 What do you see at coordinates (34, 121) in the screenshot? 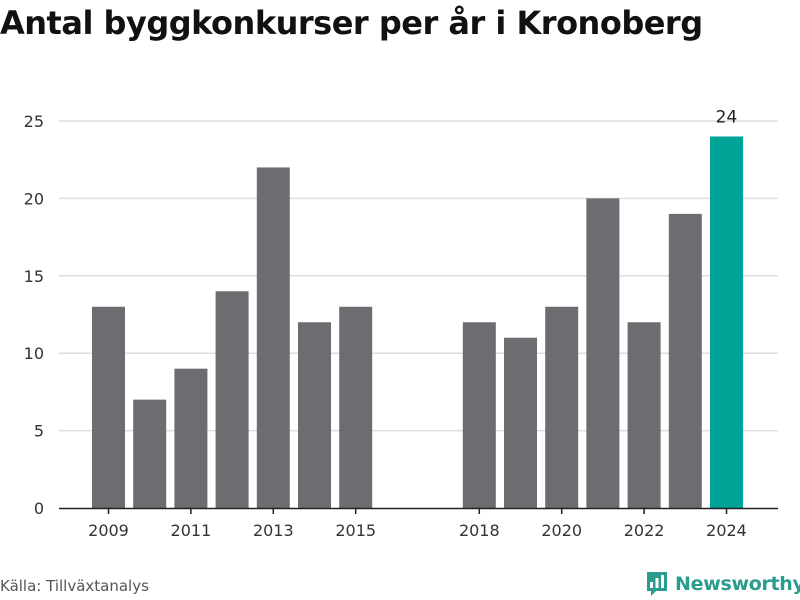
I see `y-tick-label-25: 25` at bounding box center [34, 121].